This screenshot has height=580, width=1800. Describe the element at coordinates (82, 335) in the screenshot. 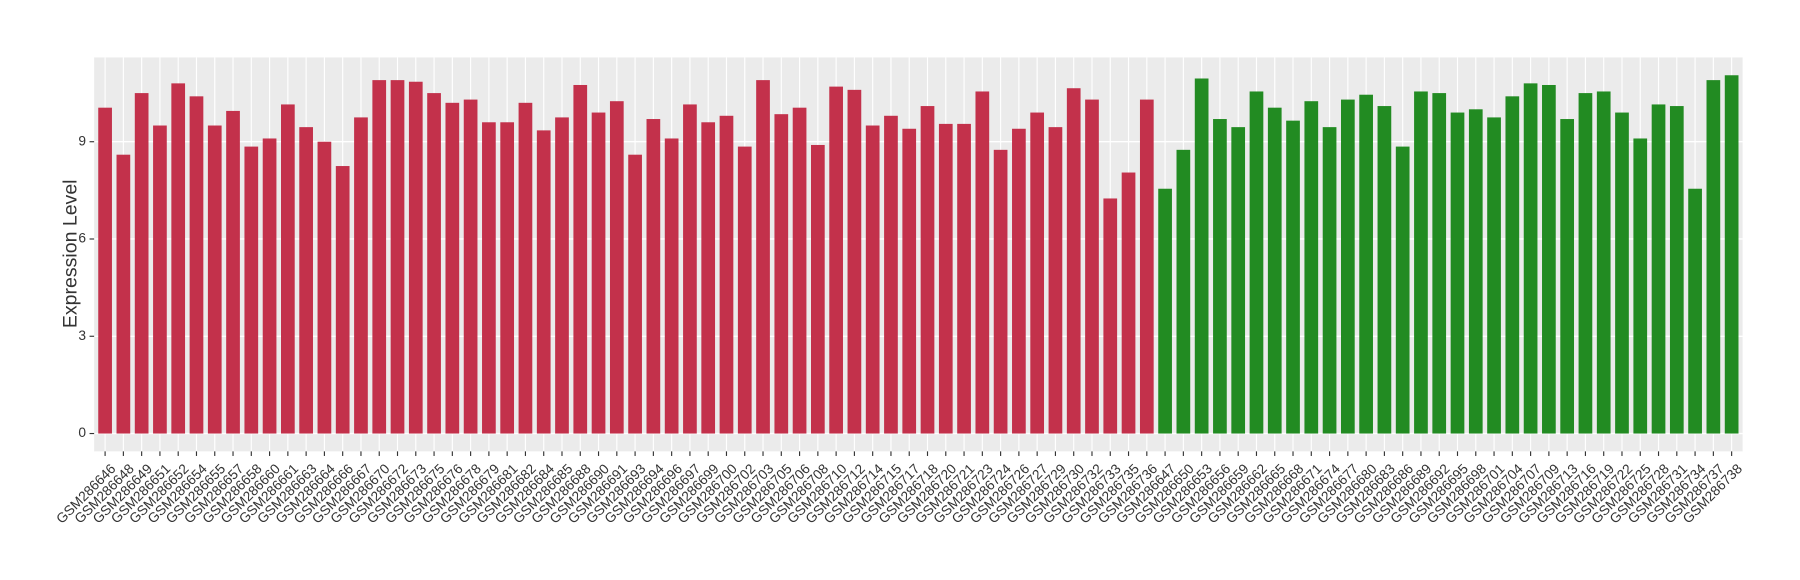

I see `y-tick-label: 3` at that location.